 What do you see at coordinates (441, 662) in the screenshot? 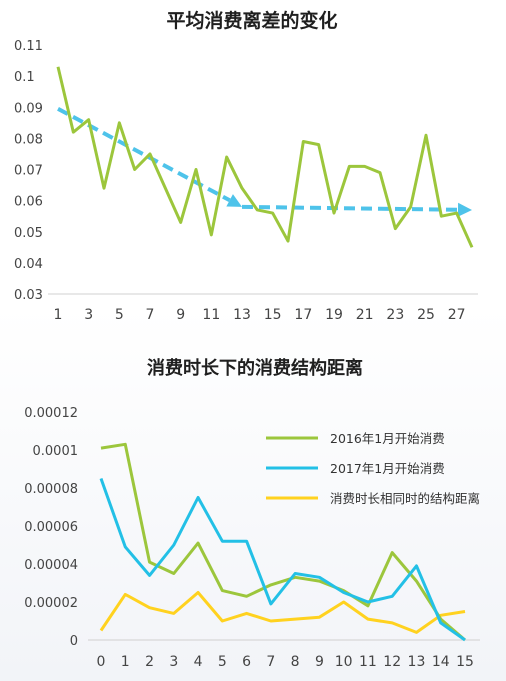
I see `chart2-x-tick-label: 14` at bounding box center [441, 662].